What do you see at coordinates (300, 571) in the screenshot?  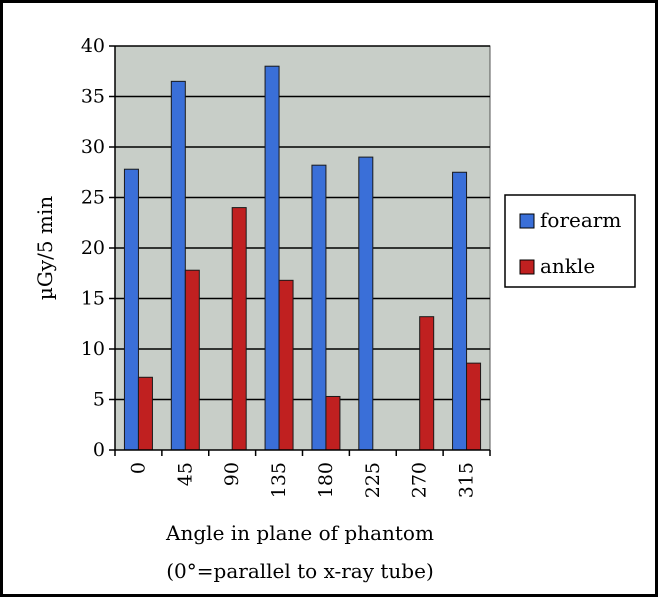 I see `x-axis-title-line2: (0°=parallel to x-ray tube)` at bounding box center [300, 571].